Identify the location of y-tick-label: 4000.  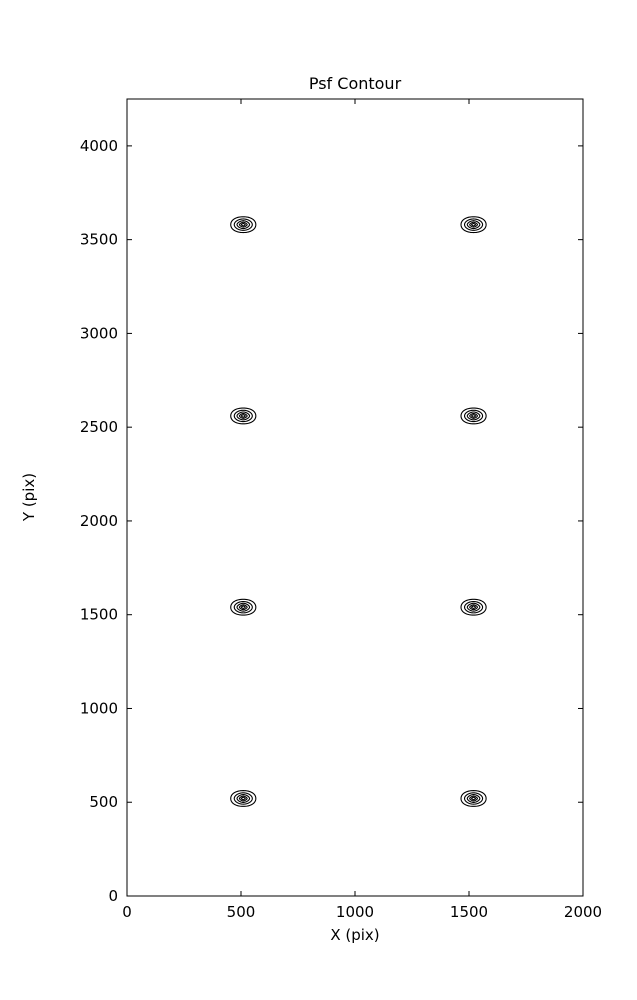
(99, 146).